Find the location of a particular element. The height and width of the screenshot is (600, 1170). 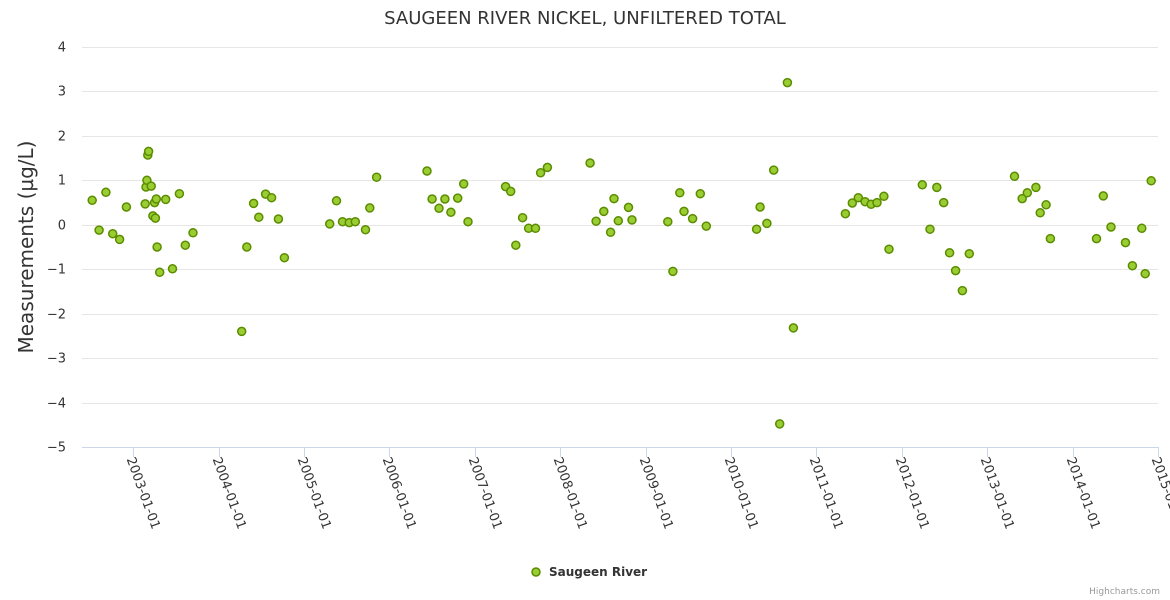

credits-link: Highcharts.com is located at coordinates (1124, 592).